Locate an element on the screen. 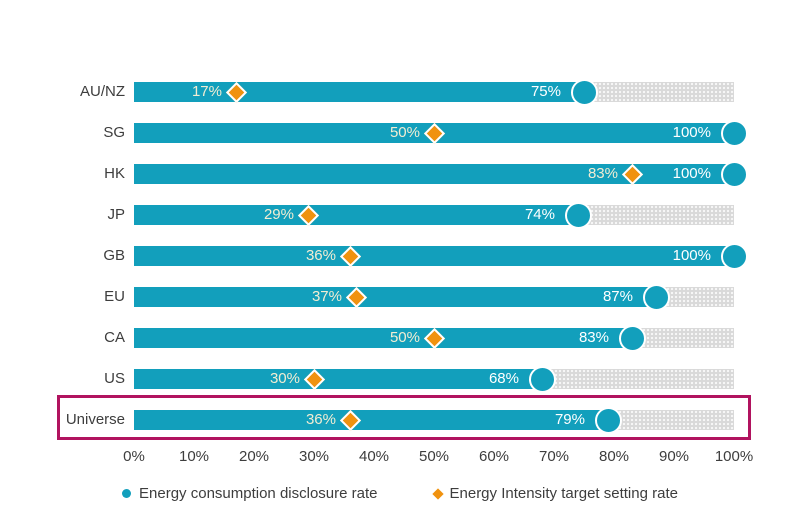 Image resolution: width=800 pixels, height=525 pixels. target-value-label: 83% is located at coordinates (602, 173).